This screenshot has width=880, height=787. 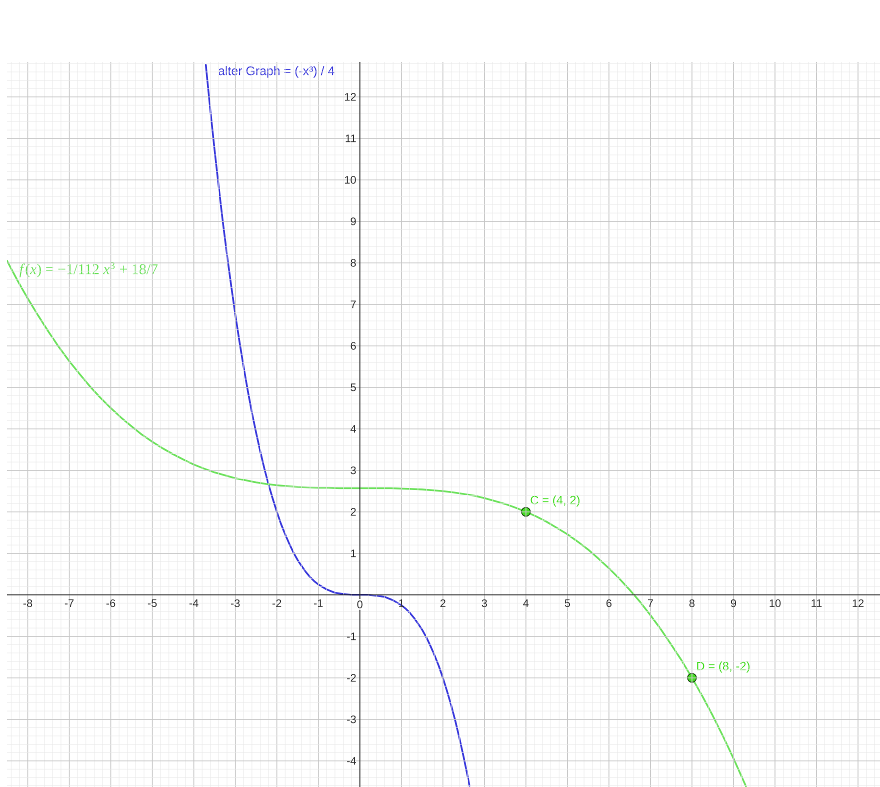 I want to click on x-tick-label: 11, so click(x=817, y=603).